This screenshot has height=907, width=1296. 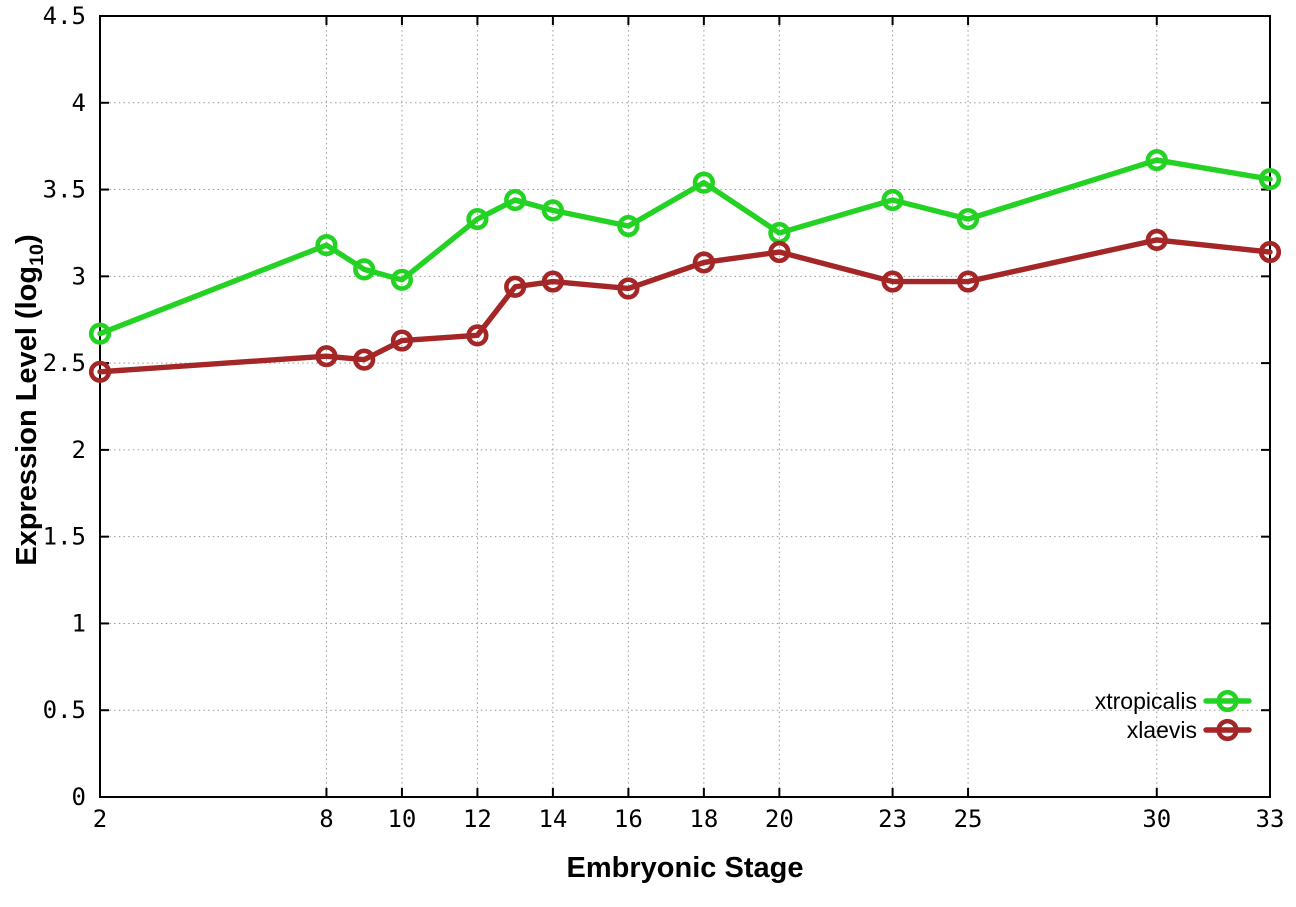 What do you see at coordinates (552, 819) in the screenshot?
I see `x-tick-label: 14` at bounding box center [552, 819].